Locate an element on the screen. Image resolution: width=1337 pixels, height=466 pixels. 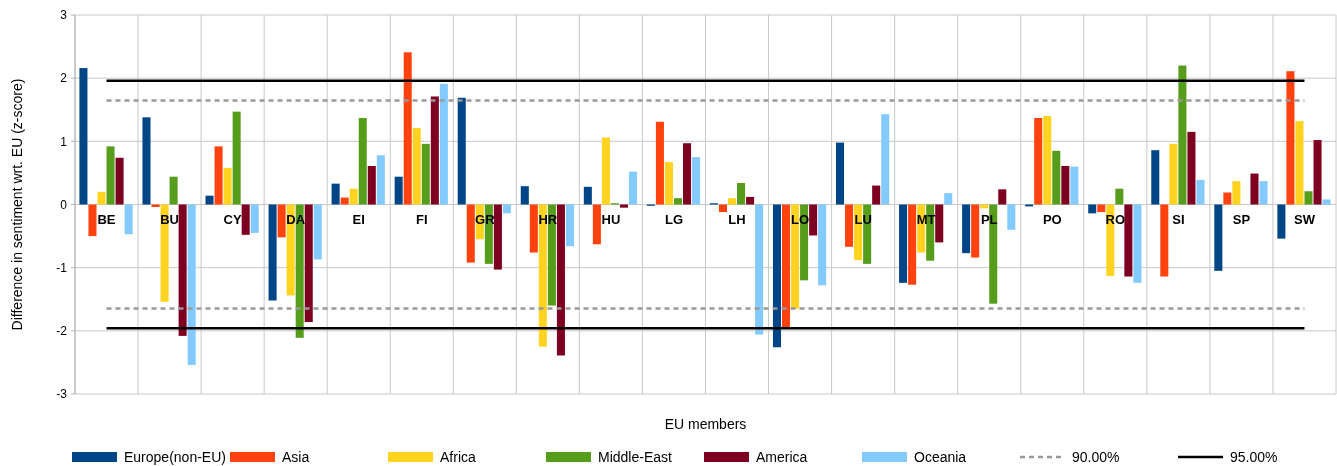
legend-label: Europe(non-EU) is located at coordinates (175, 456).